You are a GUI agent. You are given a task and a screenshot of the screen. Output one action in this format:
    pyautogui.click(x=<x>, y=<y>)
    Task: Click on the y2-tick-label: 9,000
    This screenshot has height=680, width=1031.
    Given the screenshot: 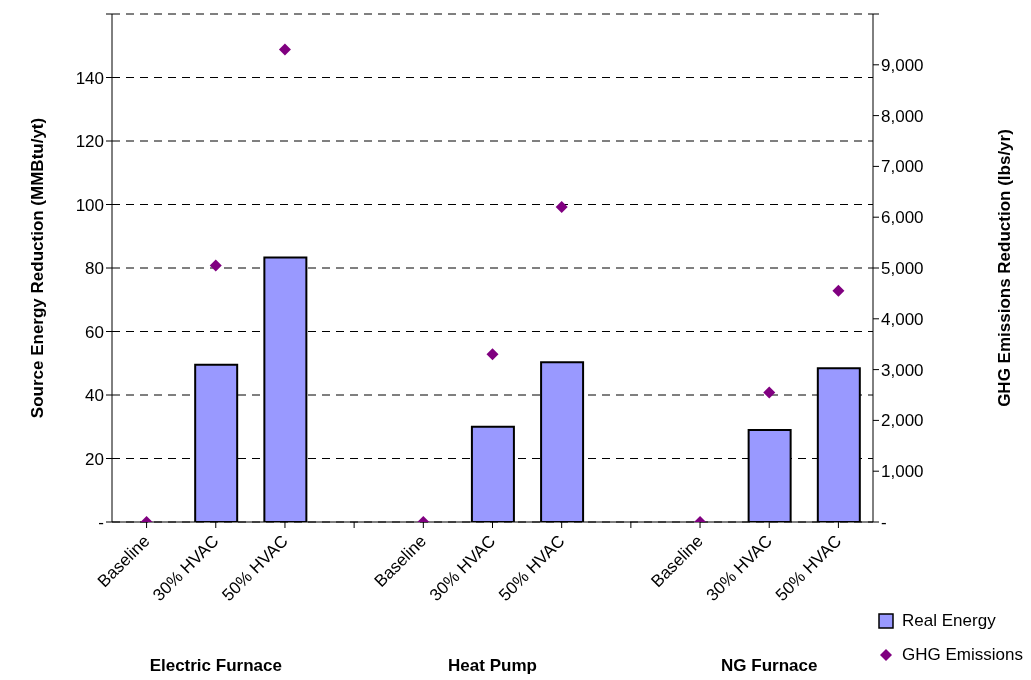 What is the action you would take?
    pyautogui.click(x=902, y=65)
    